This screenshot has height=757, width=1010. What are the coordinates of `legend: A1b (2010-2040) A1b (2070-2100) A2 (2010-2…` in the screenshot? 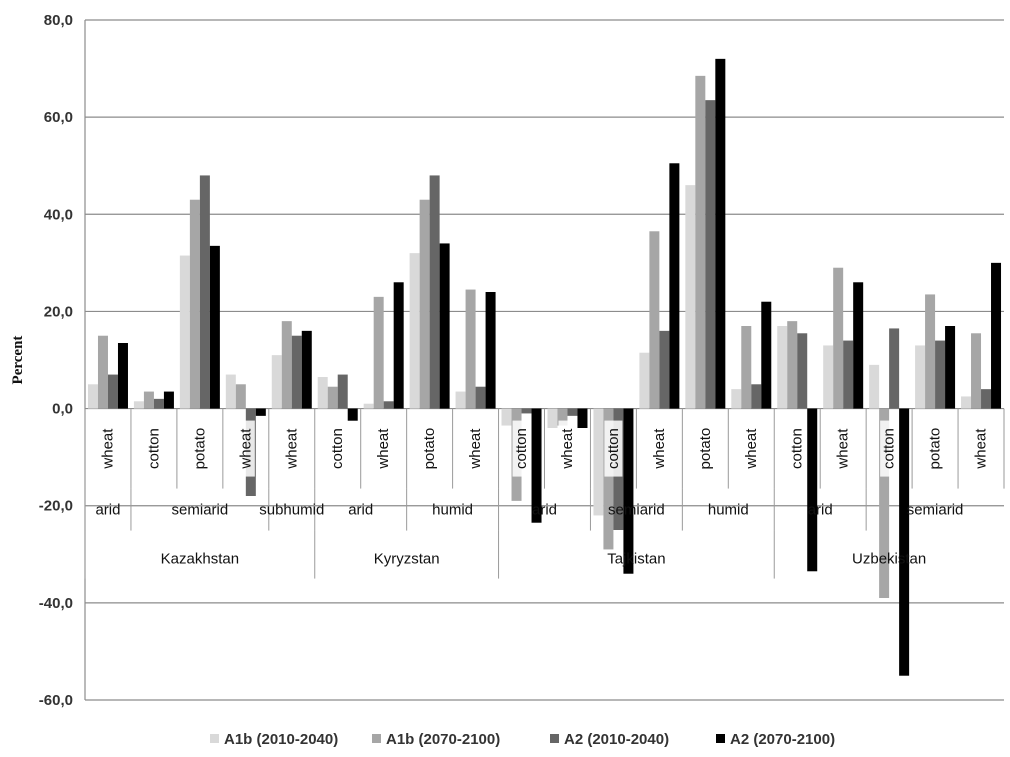 It's located at (522, 739).